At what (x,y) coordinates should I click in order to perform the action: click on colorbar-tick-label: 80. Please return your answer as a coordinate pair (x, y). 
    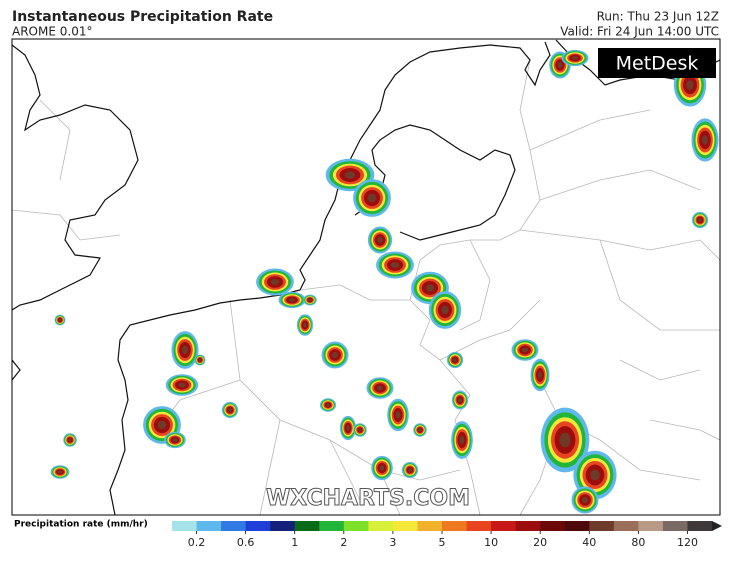
    Looking at the image, I should click on (638, 542).